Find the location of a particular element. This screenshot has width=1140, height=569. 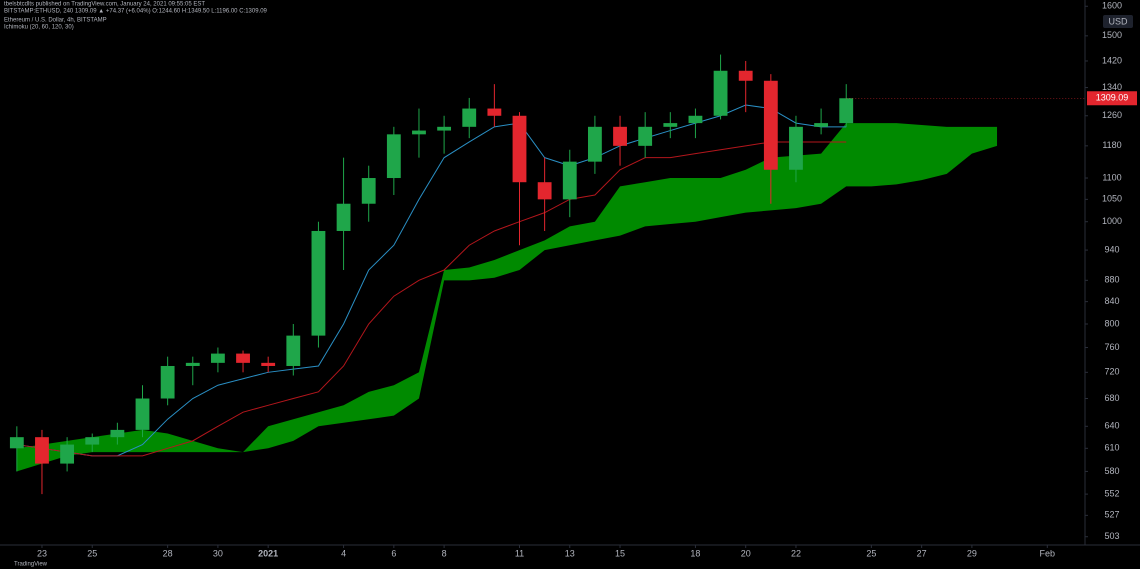

indicator-label: Ichimoku (20, 60, 120, 30) is located at coordinates (39, 28).